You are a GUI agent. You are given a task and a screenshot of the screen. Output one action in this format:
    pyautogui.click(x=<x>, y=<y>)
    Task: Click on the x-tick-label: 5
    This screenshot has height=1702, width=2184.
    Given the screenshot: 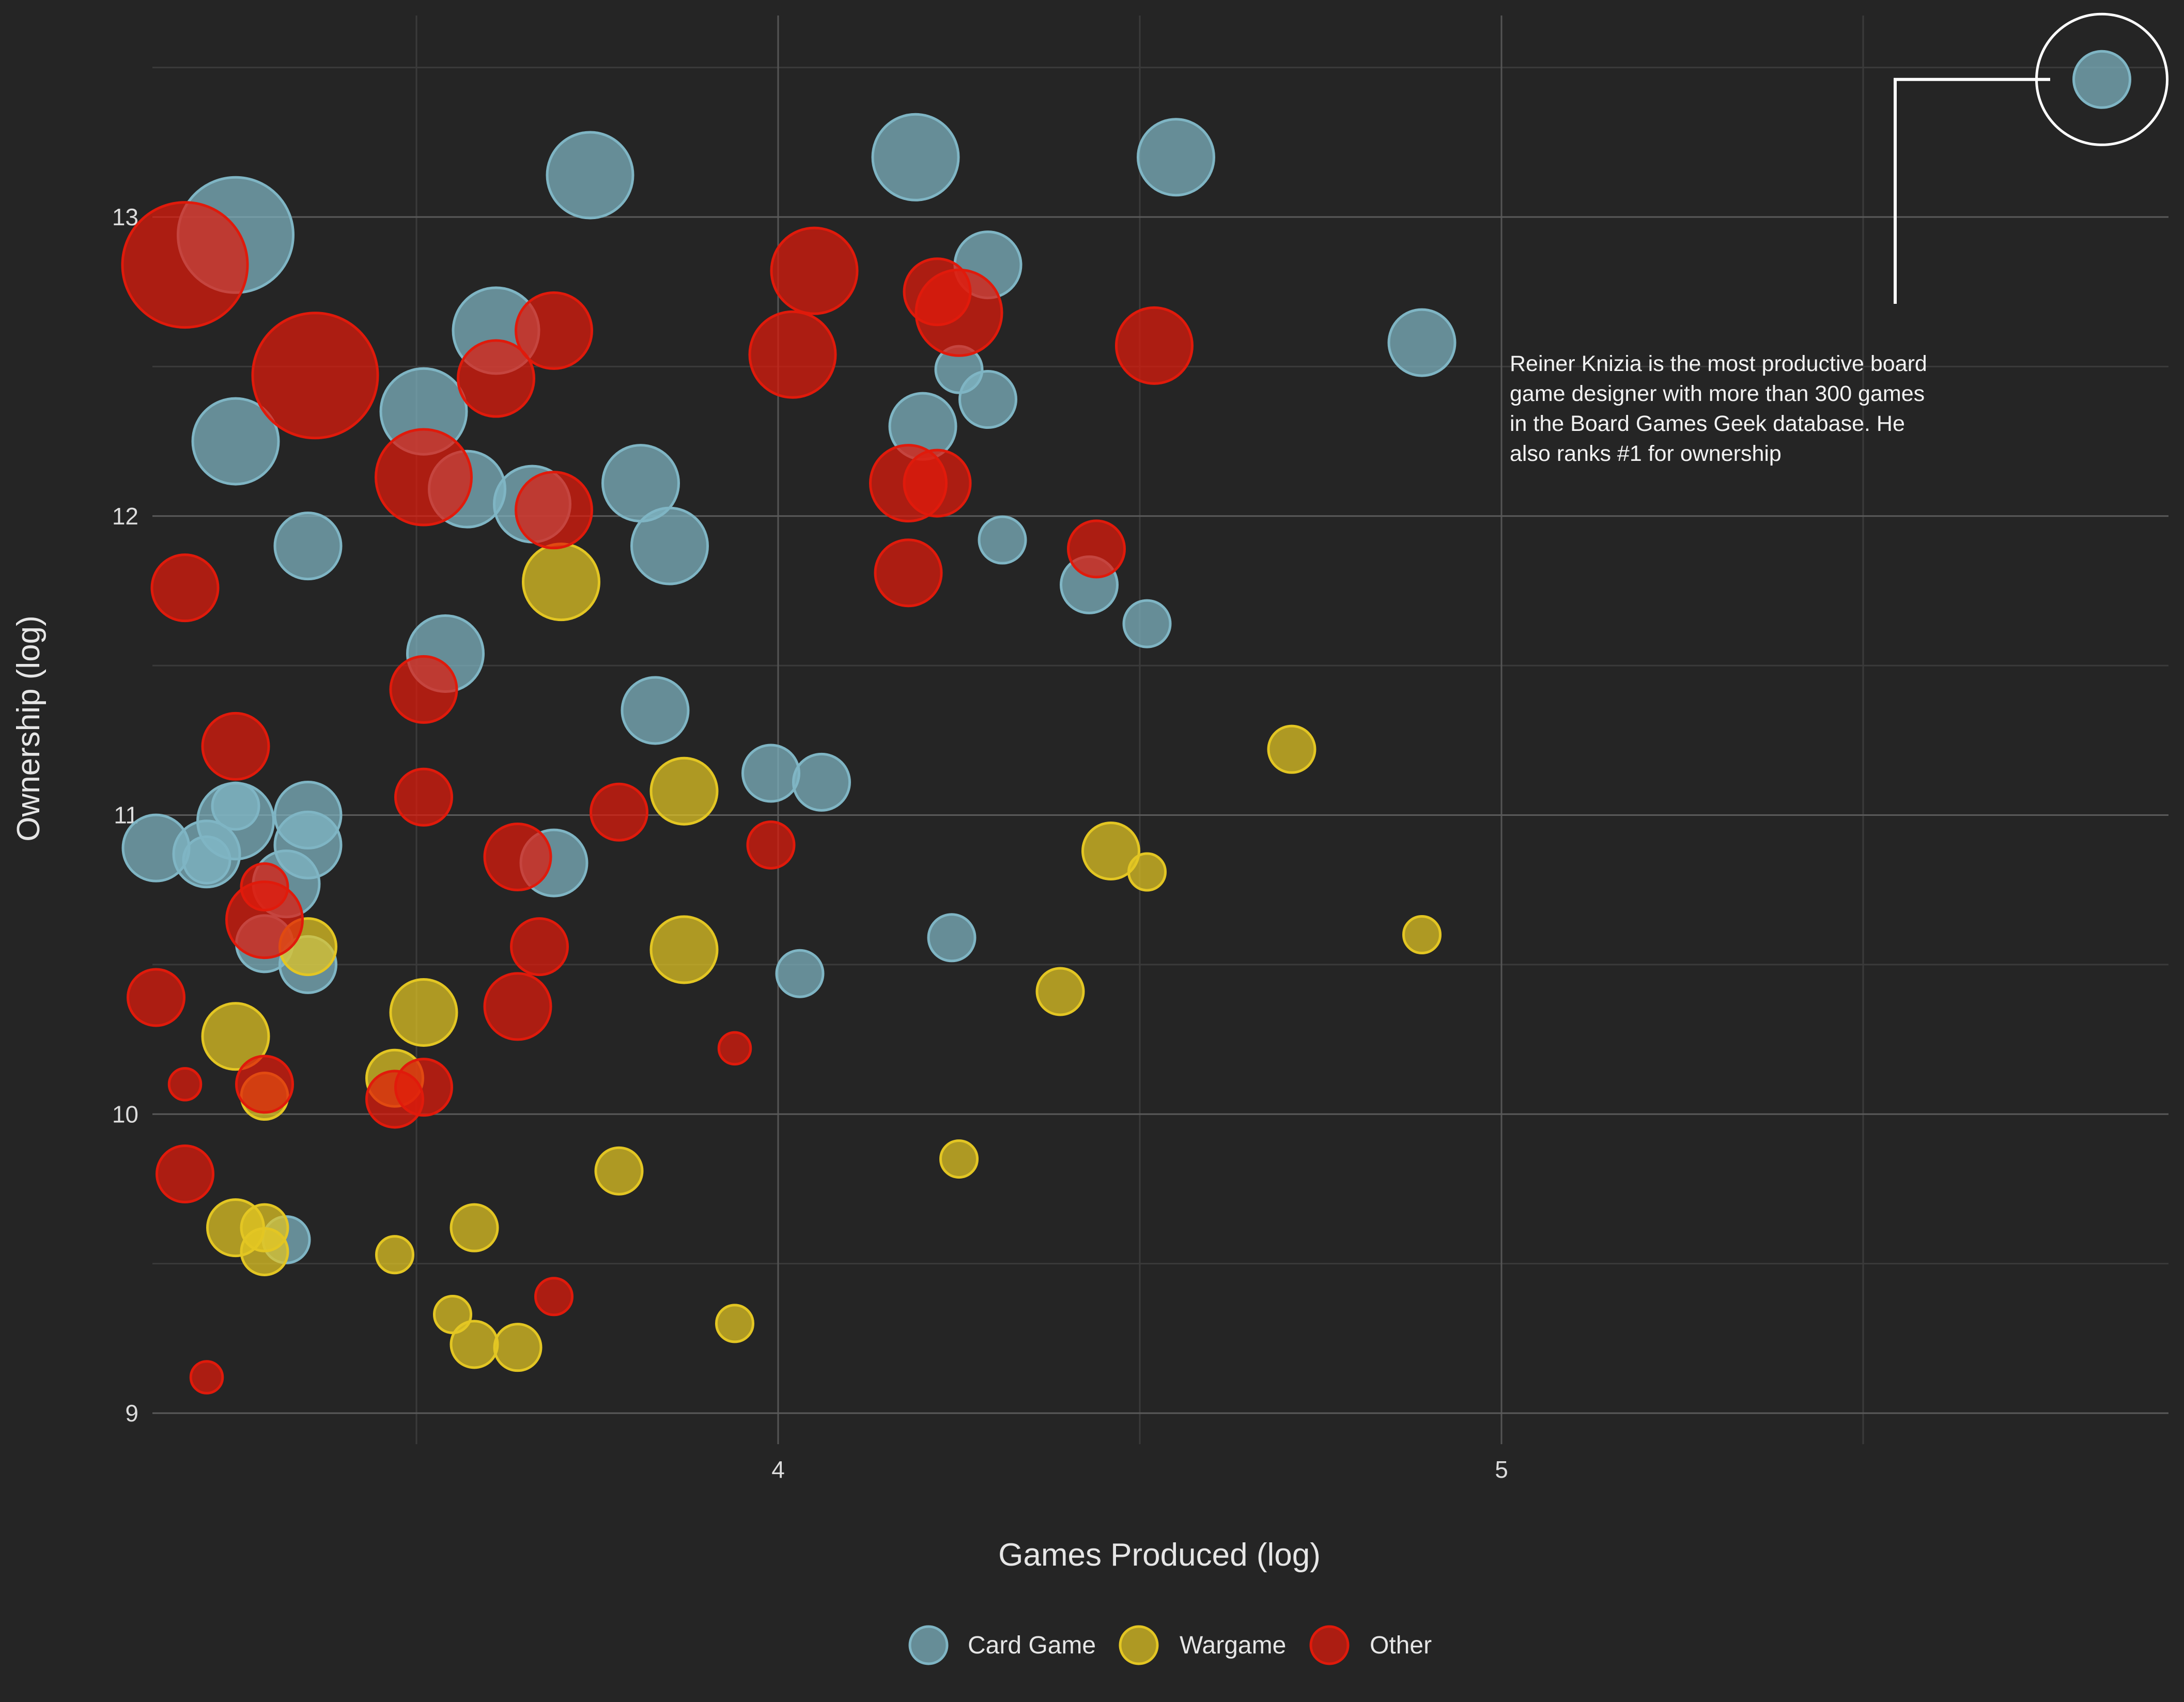 What is the action you would take?
    pyautogui.click(x=1501, y=1469)
    